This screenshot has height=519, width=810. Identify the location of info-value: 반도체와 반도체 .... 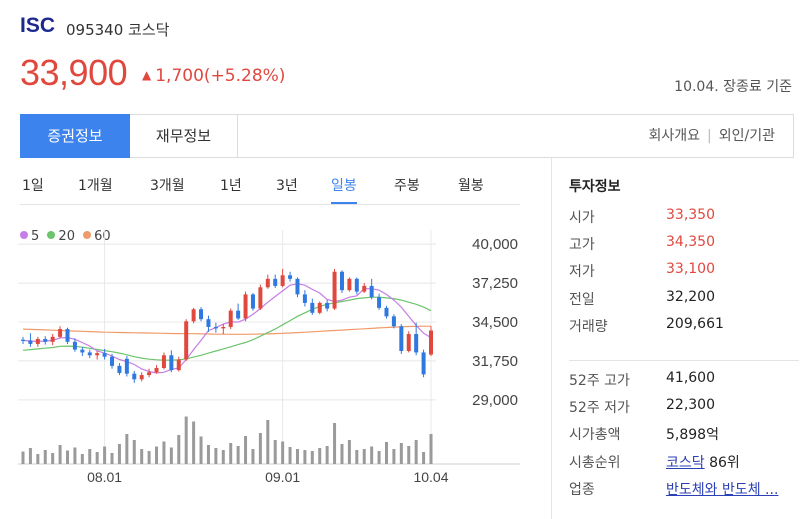
(722, 489).